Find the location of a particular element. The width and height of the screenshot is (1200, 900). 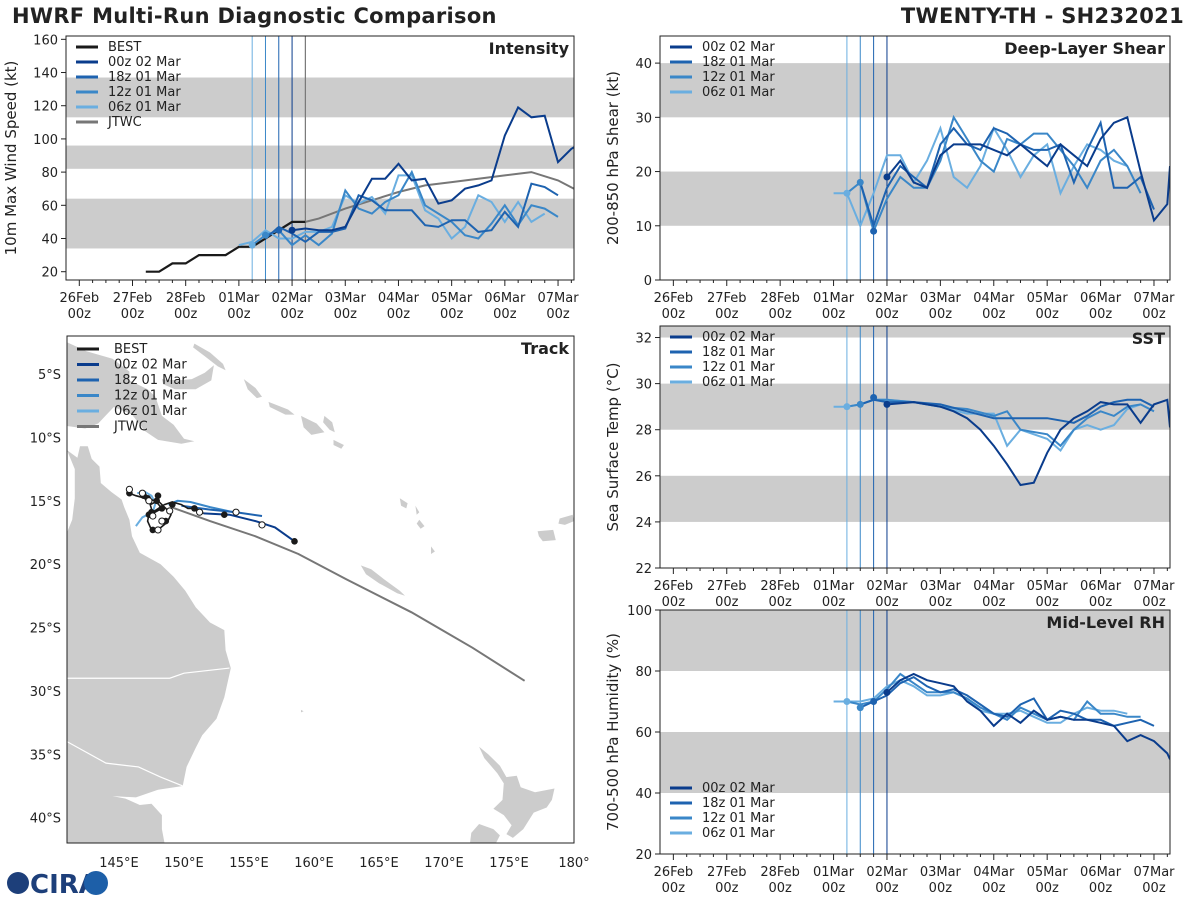

globe-icon is located at coordinates (18, 883).